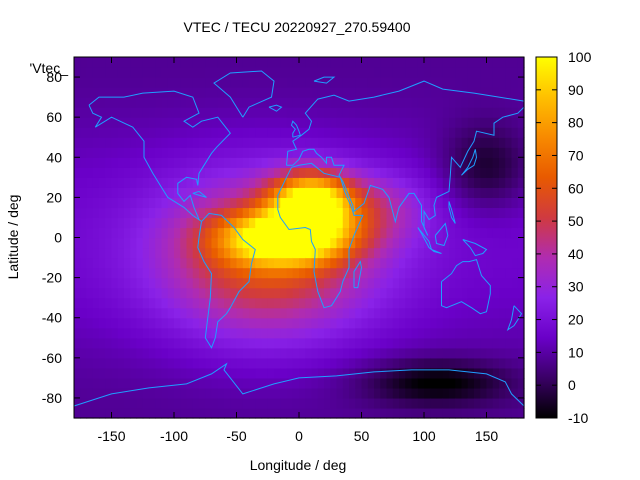  What do you see at coordinates (52, 398) in the screenshot?
I see `y-tick-label: -80` at bounding box center [52, 398].